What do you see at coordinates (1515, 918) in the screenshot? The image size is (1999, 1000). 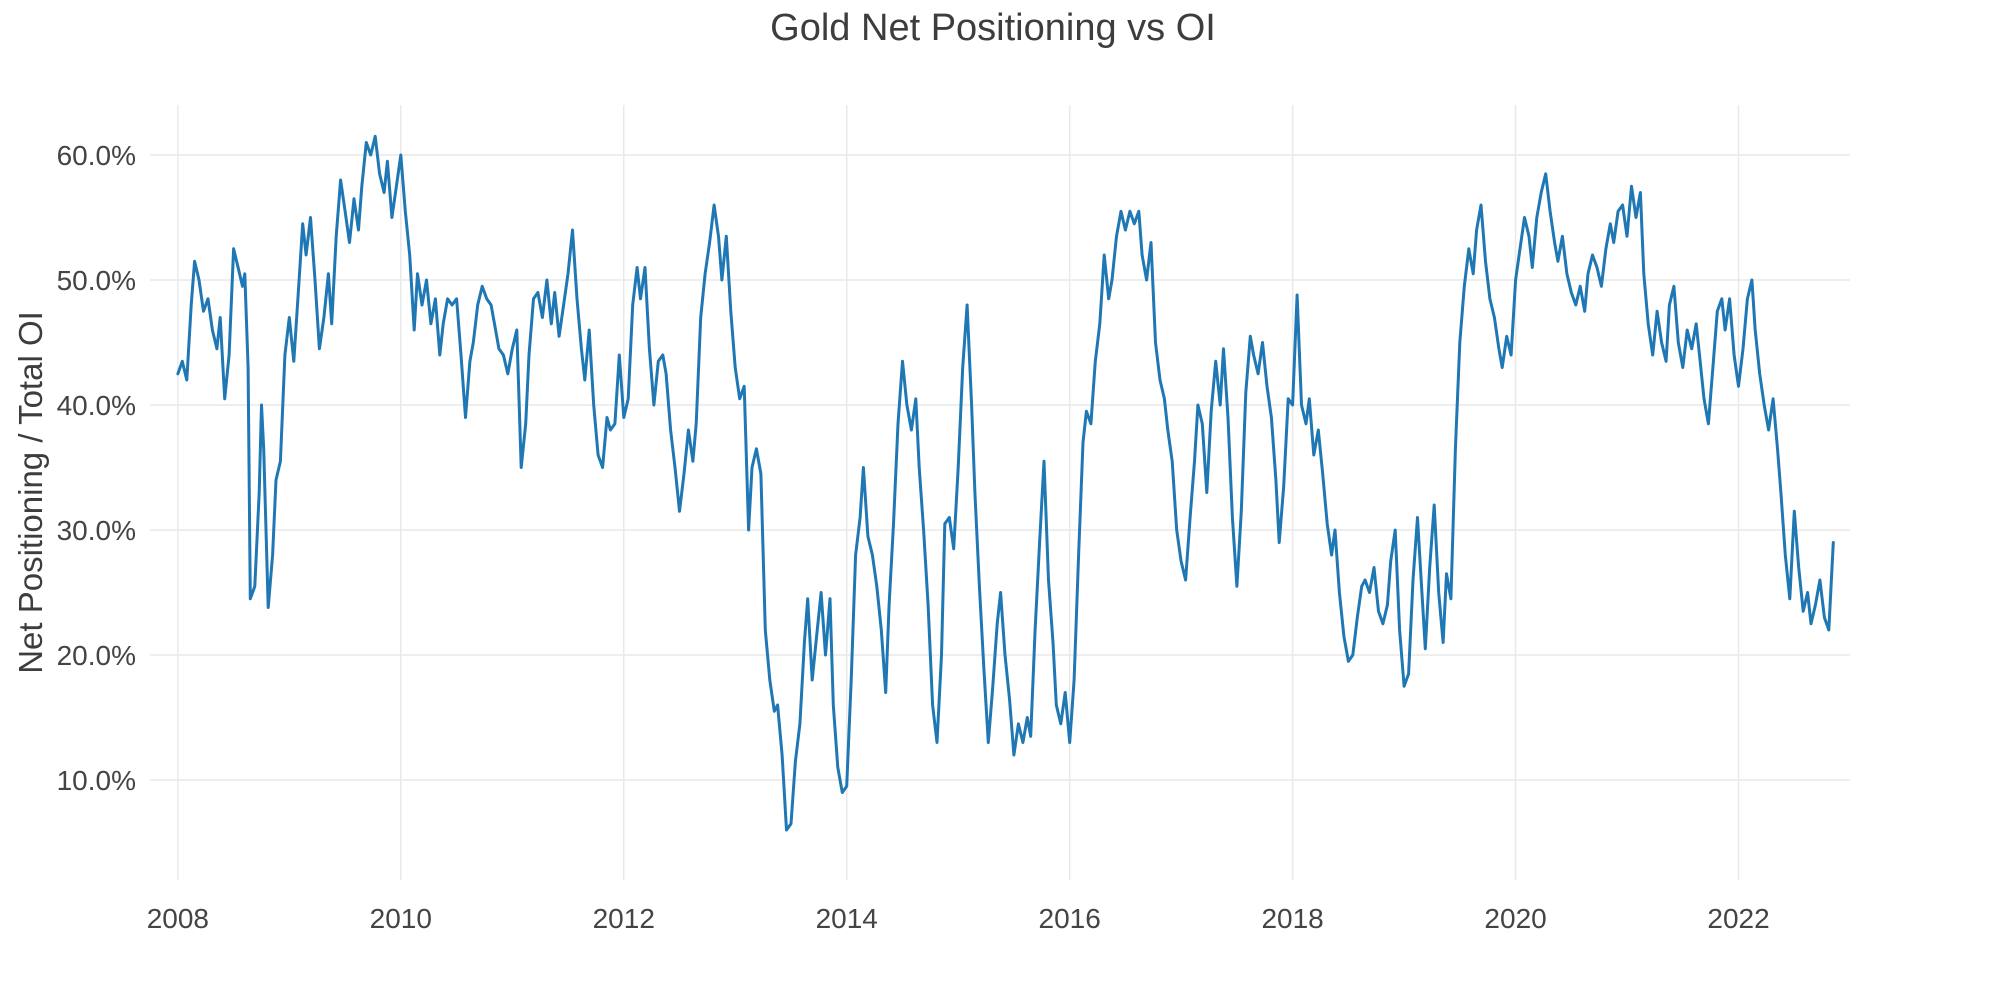 I see `x-tick-label: 2020` at bounding box center [1515, 918].